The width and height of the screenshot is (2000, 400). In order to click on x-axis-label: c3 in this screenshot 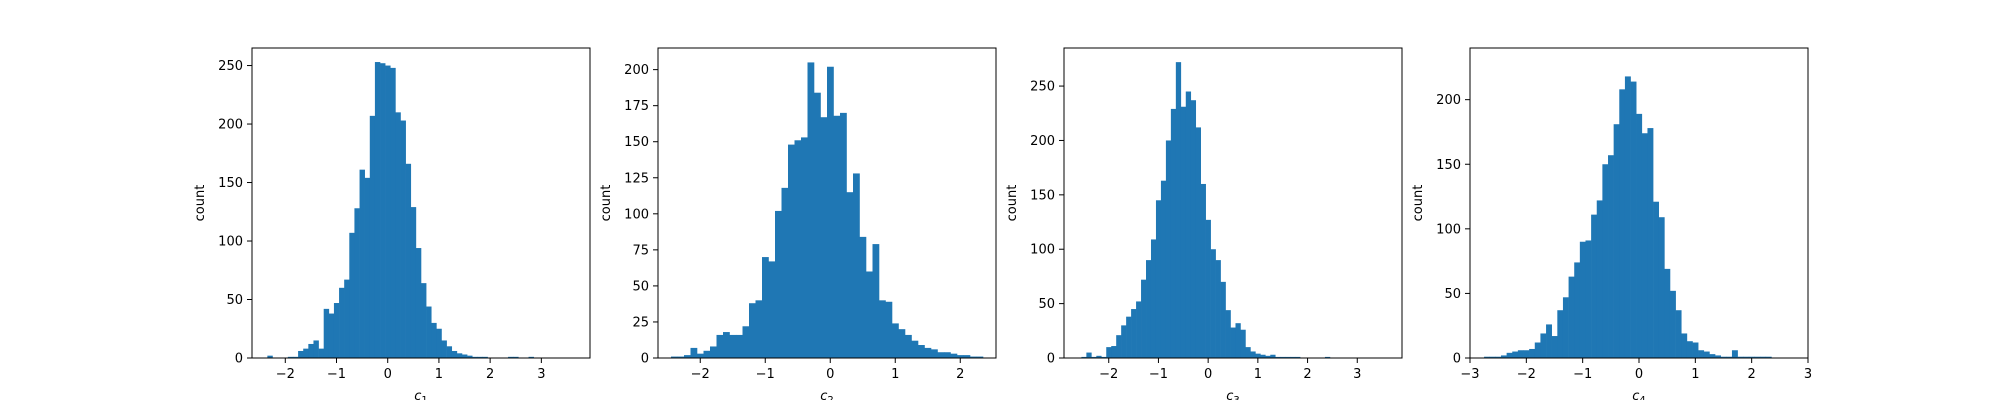, I will do `click(1233, 394)`.